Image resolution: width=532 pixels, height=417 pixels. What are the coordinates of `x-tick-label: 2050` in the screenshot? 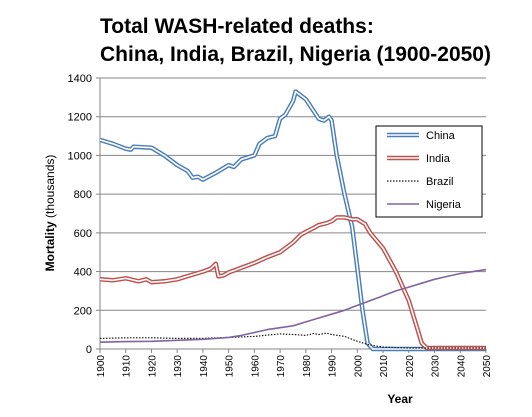 It's located at (487, 366).